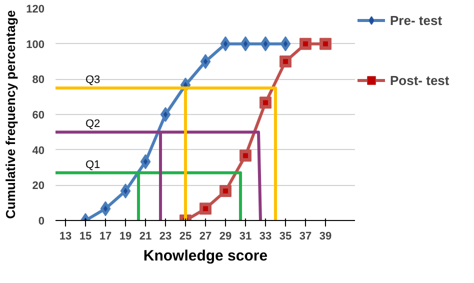 The image size is (474, 283). What do you see at coordinates (38, 116) in the screenshot?
I see `y-tick-label: 60` at bounding box center [38, 116].